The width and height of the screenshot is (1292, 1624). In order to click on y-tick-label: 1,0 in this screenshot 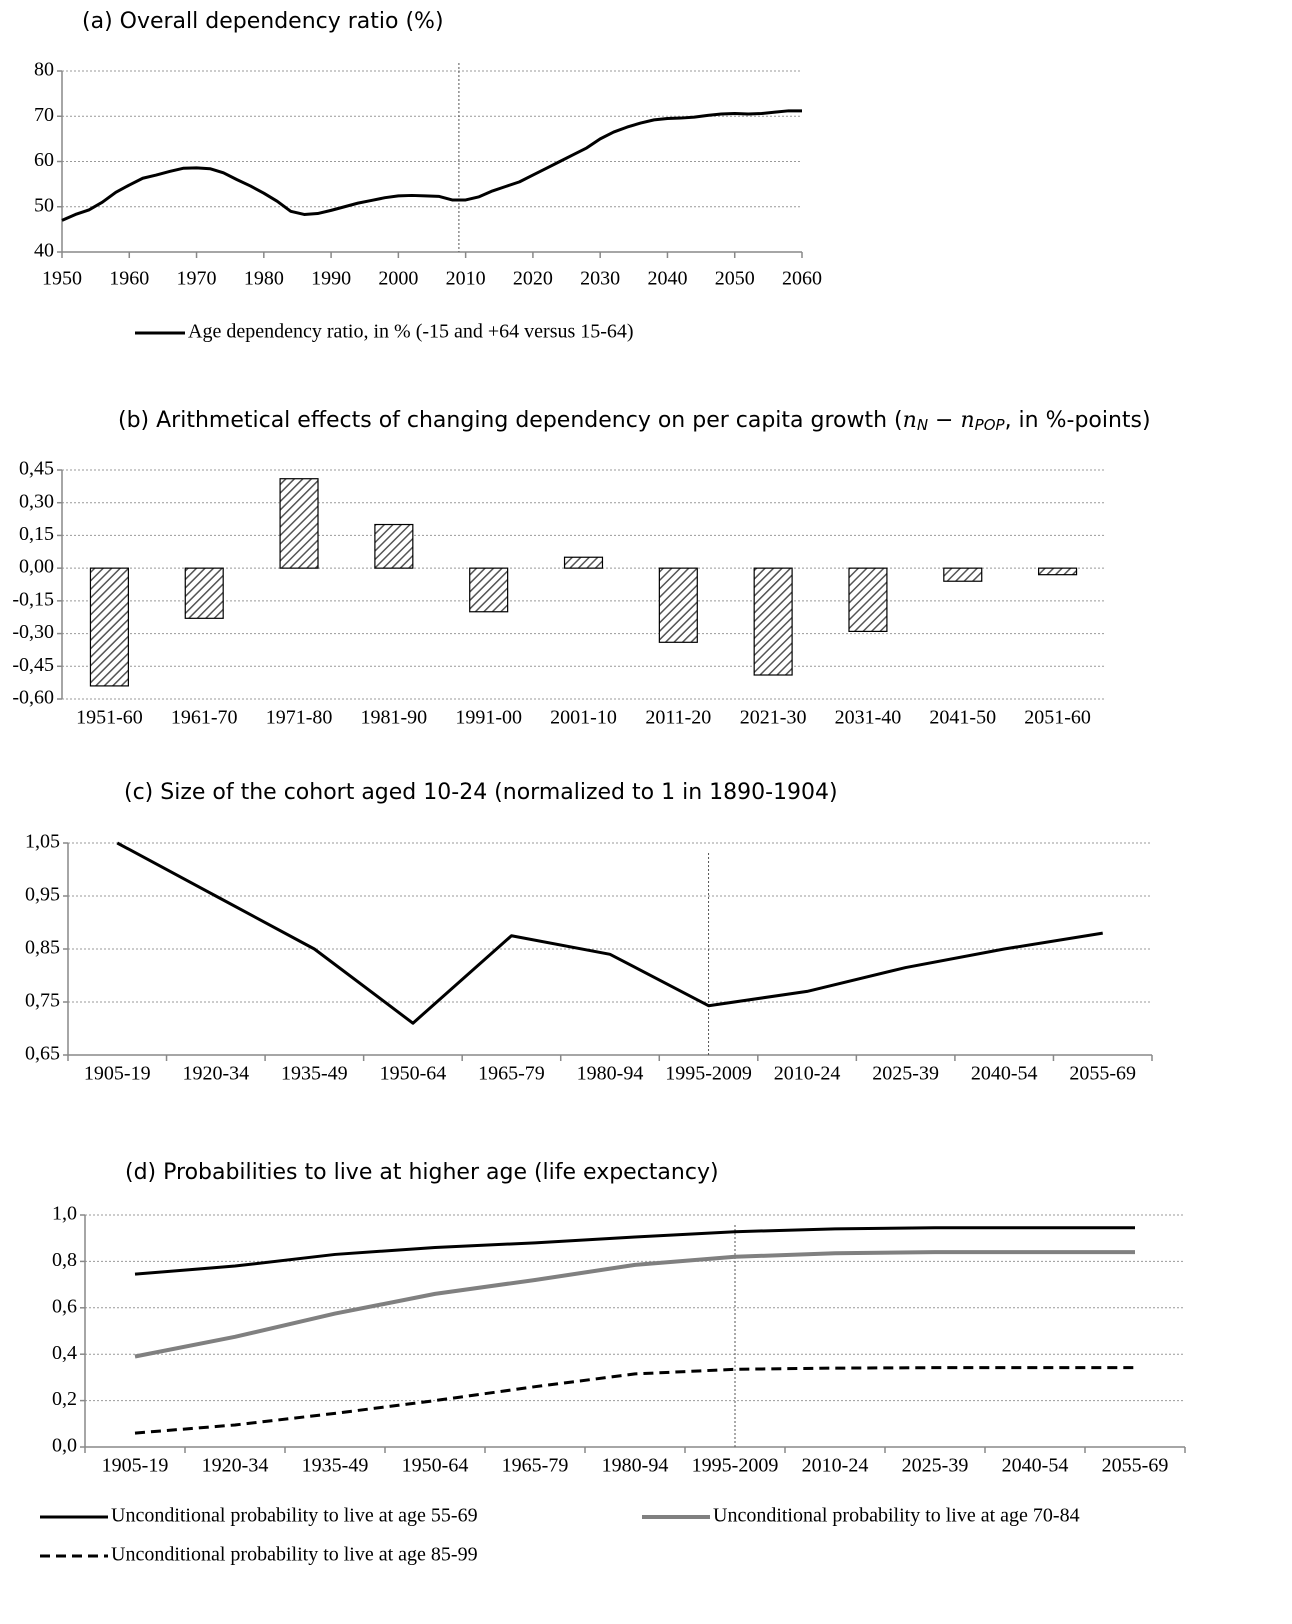, I will do `click(64, 1214)`.